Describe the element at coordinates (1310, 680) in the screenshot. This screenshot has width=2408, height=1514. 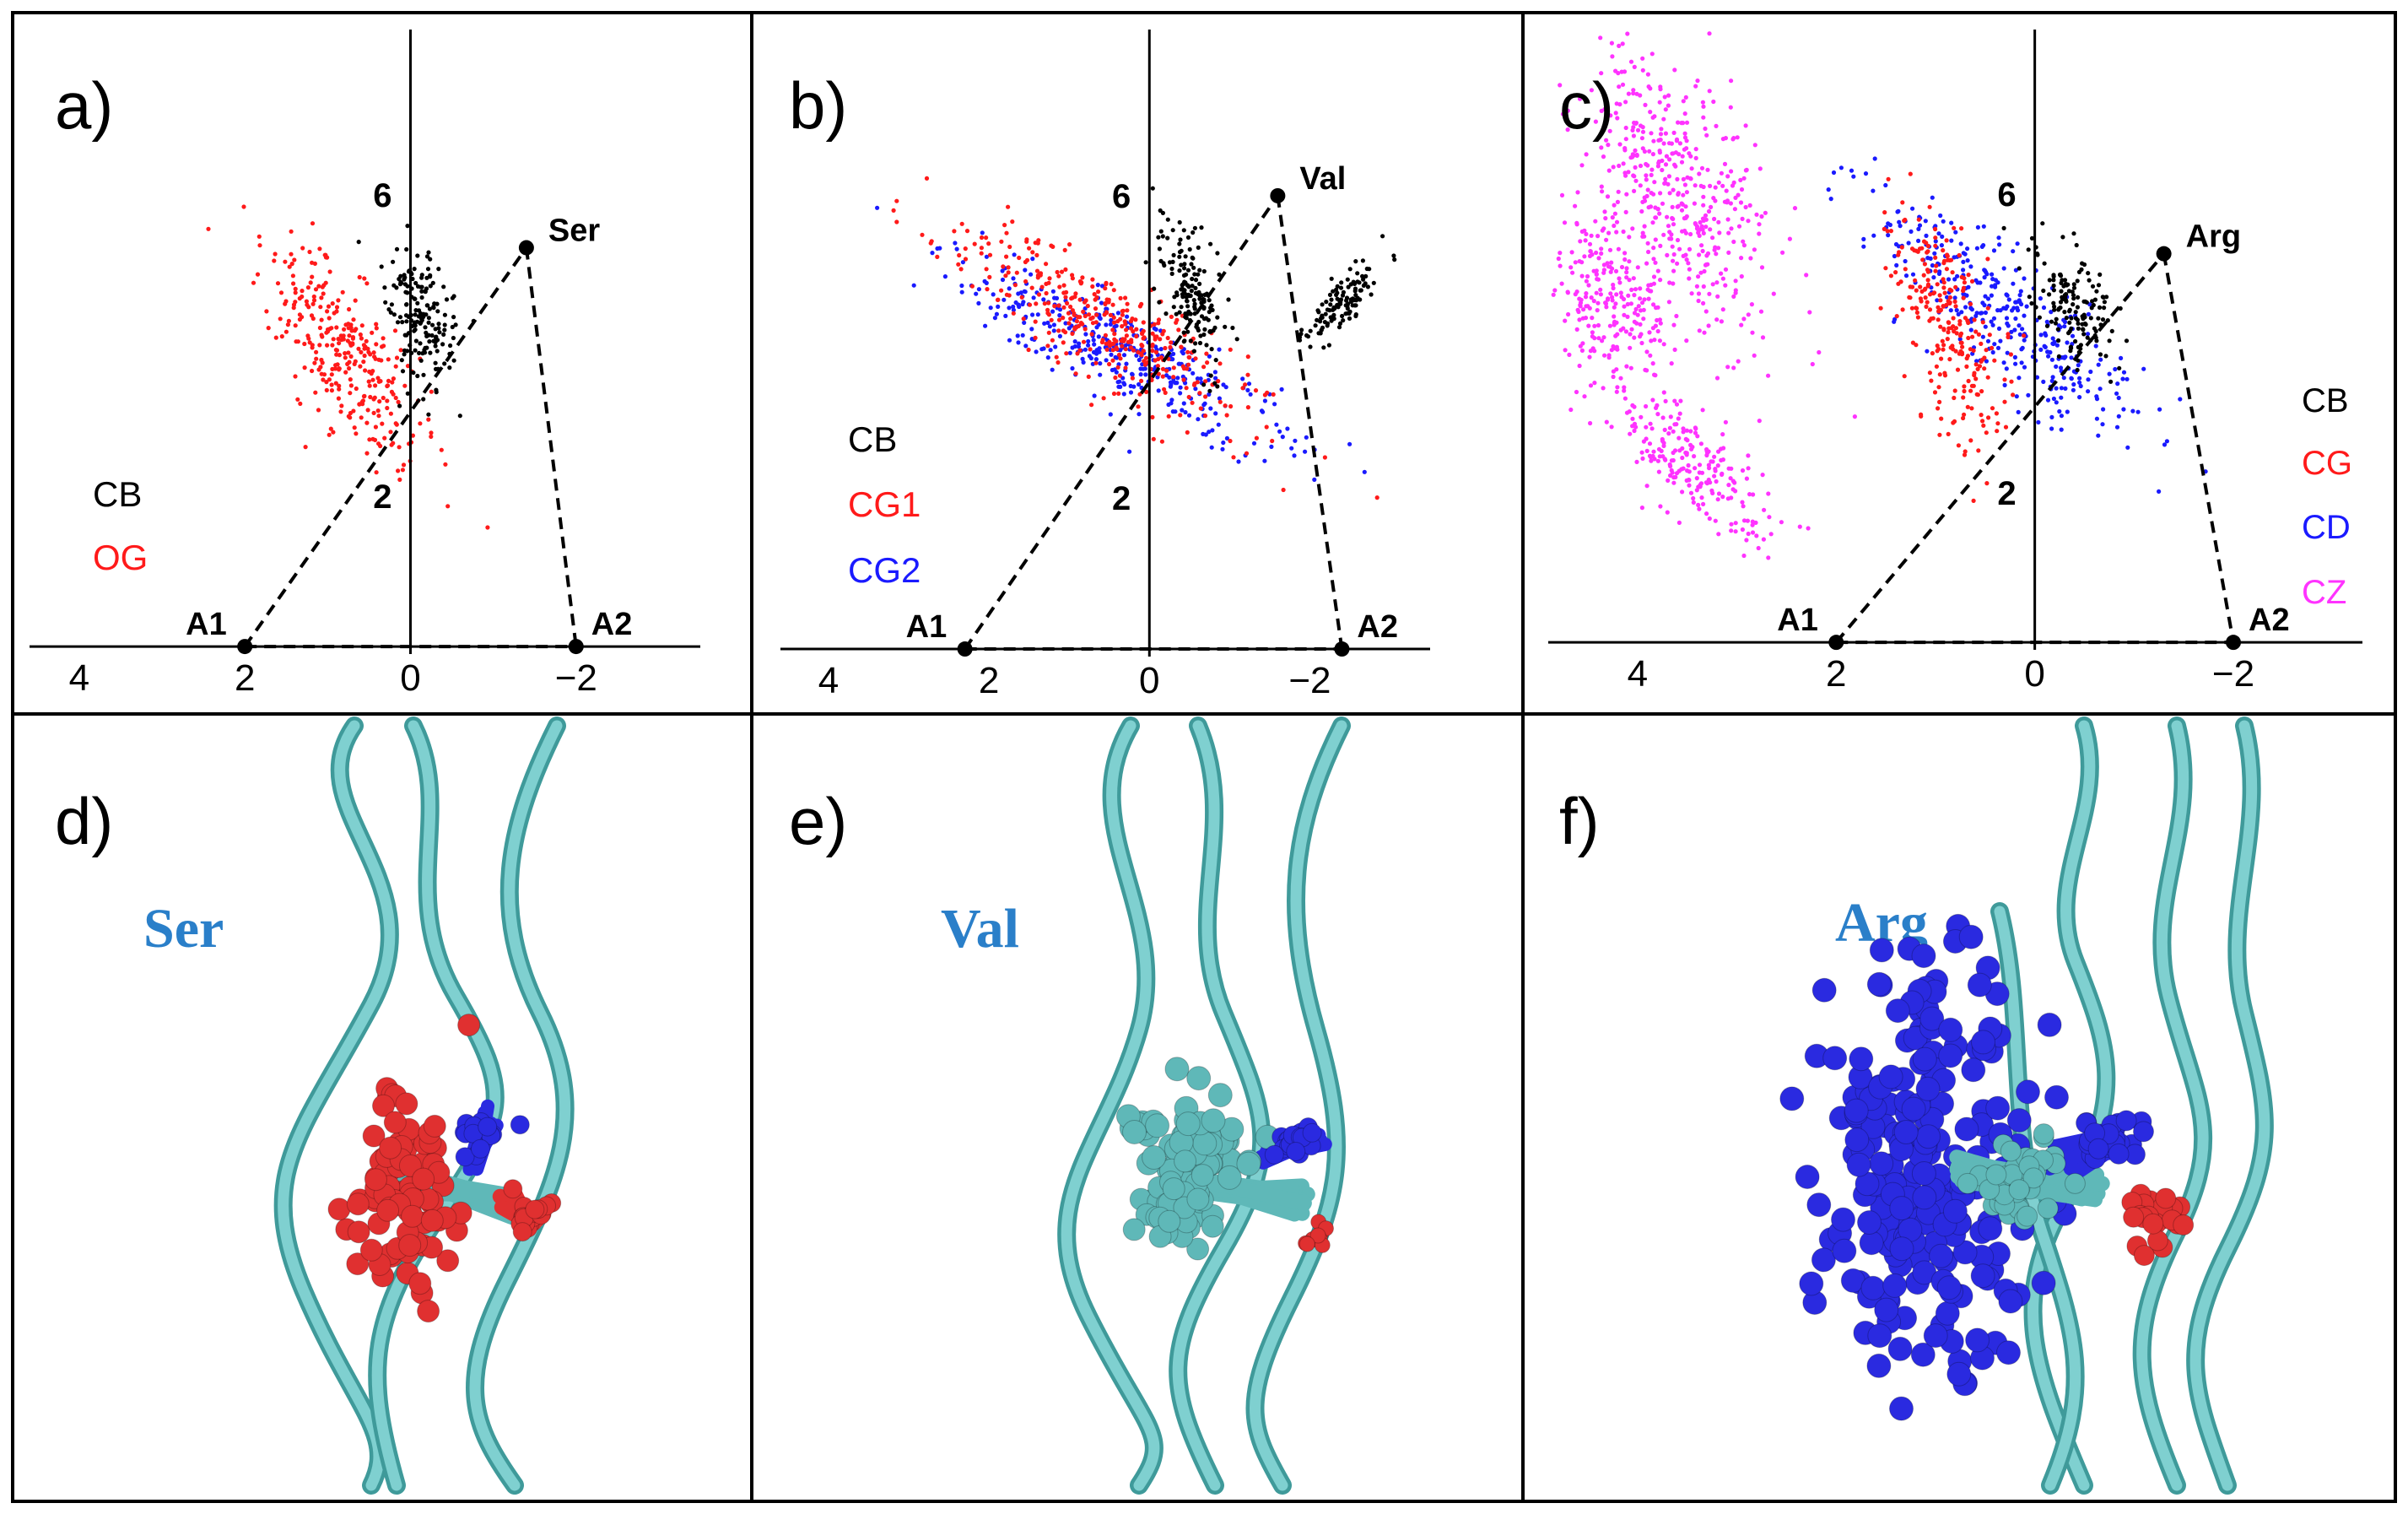
I see `x-tick-label: −2` at that location.